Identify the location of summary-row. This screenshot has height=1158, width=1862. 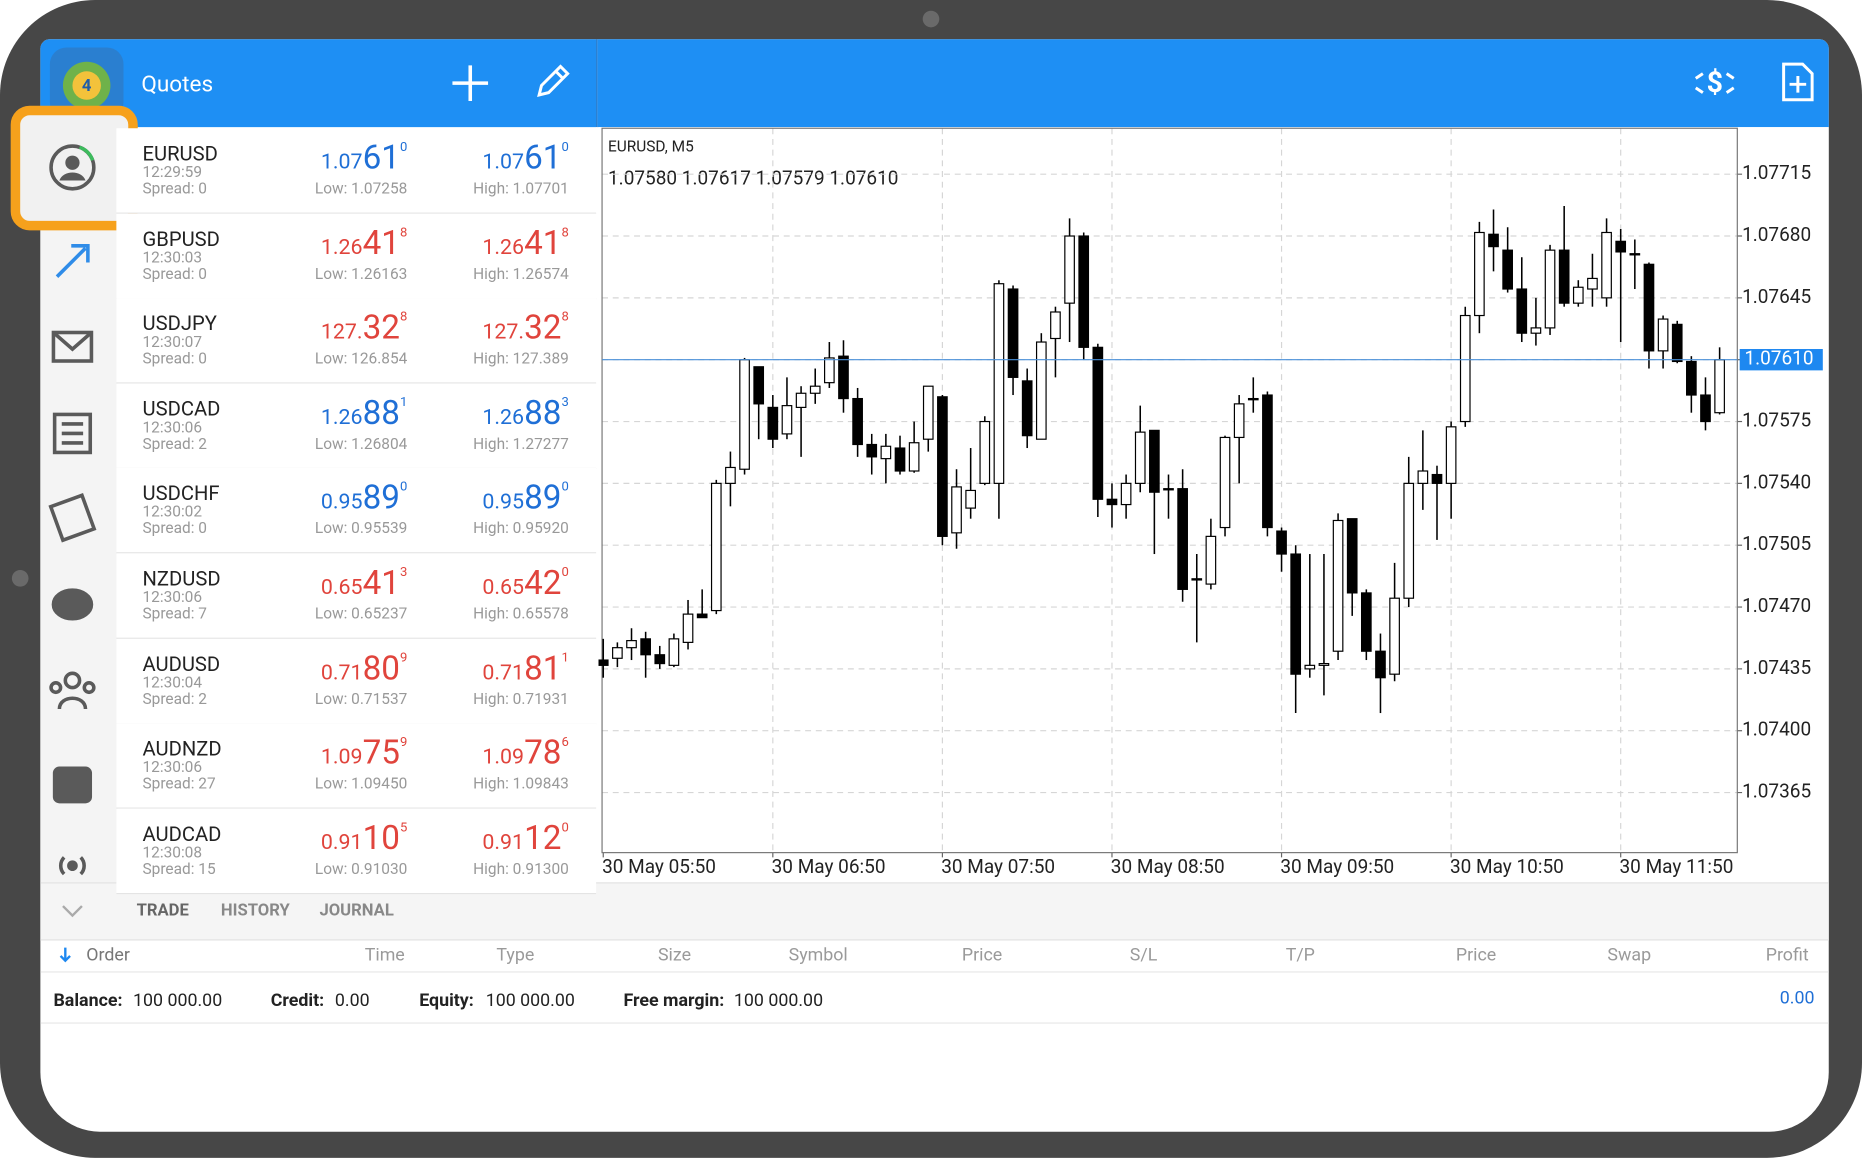
(934, 997).